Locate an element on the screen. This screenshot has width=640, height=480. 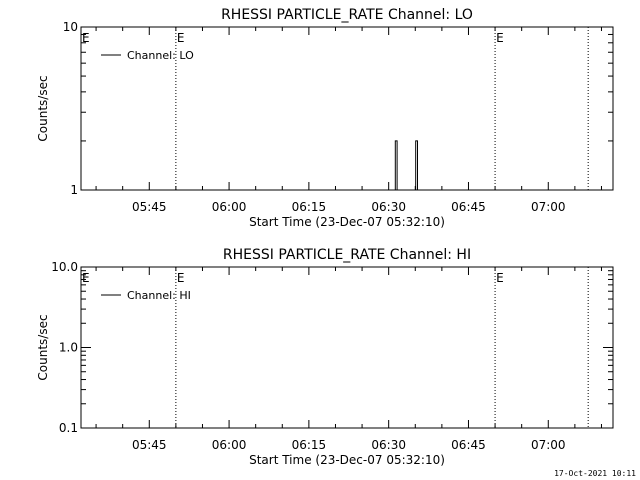
chart-title: RHESSI PARTICLE_RATE Channel: HI is located at coordinates (347, 255).